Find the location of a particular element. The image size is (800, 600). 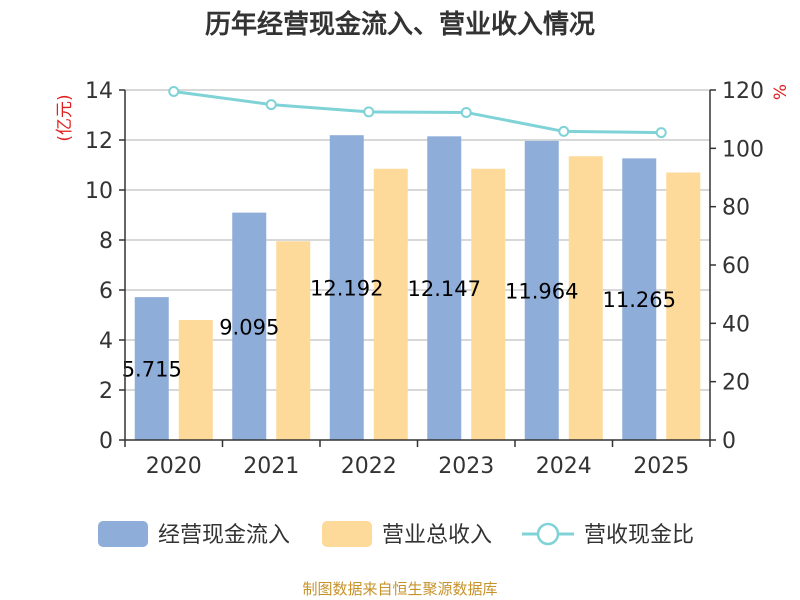

y-right-tick-label: 40 is located at coordinates (736, 324).